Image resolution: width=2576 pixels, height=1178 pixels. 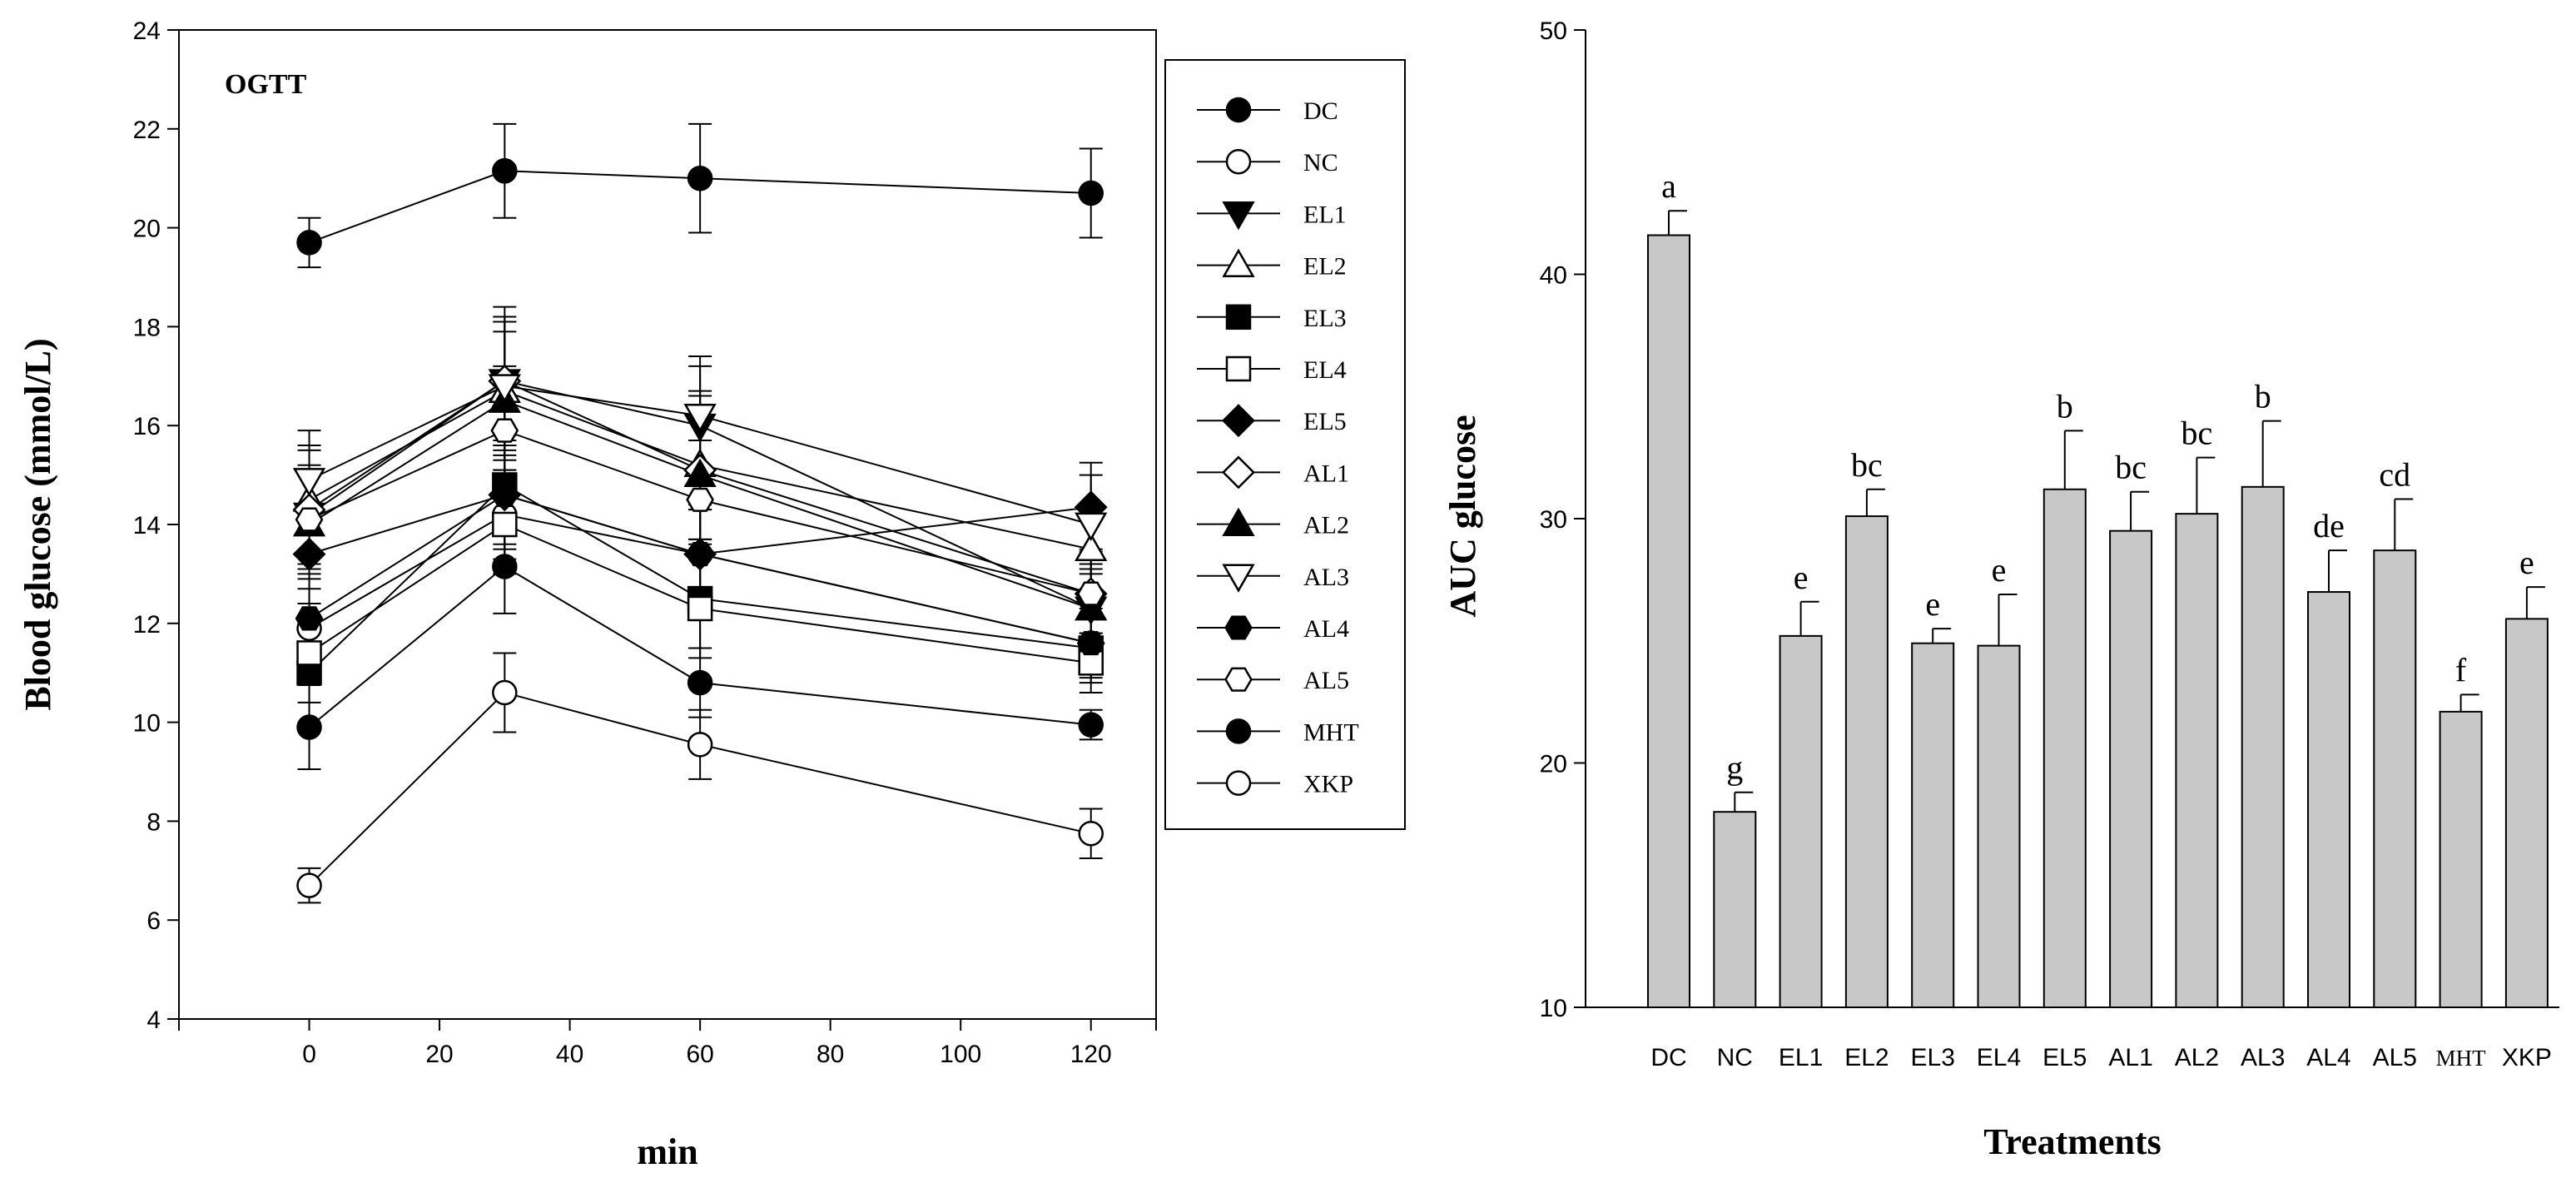 What do you see at coordinates (667, 1151) in the screenshot?
I see `ogtt-x-axis-title: min` at bounding box center [667, 1151].